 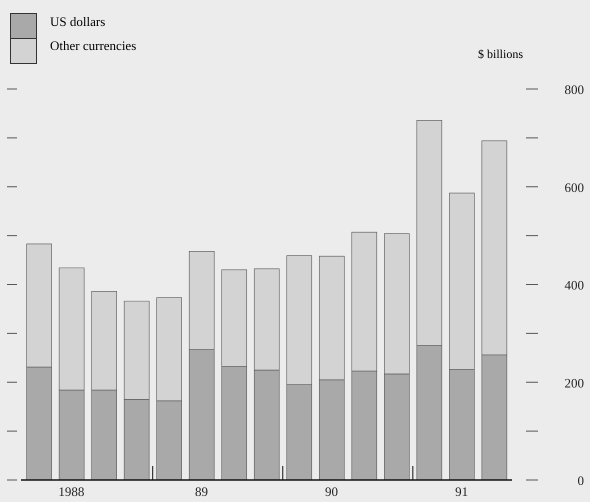 I want to click on legend-label: US dollars, so click(x=78, y=22).